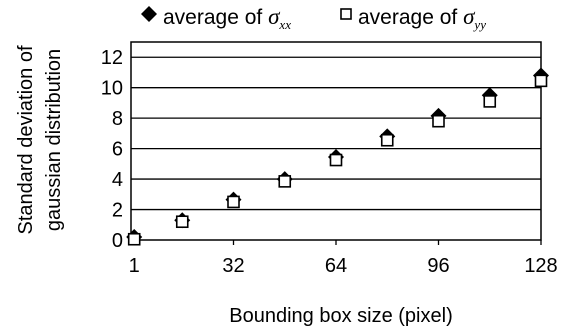  Describe the element at coordinates (112, 58) in the screenshot. I see `y-tick-label: 12` at that location.